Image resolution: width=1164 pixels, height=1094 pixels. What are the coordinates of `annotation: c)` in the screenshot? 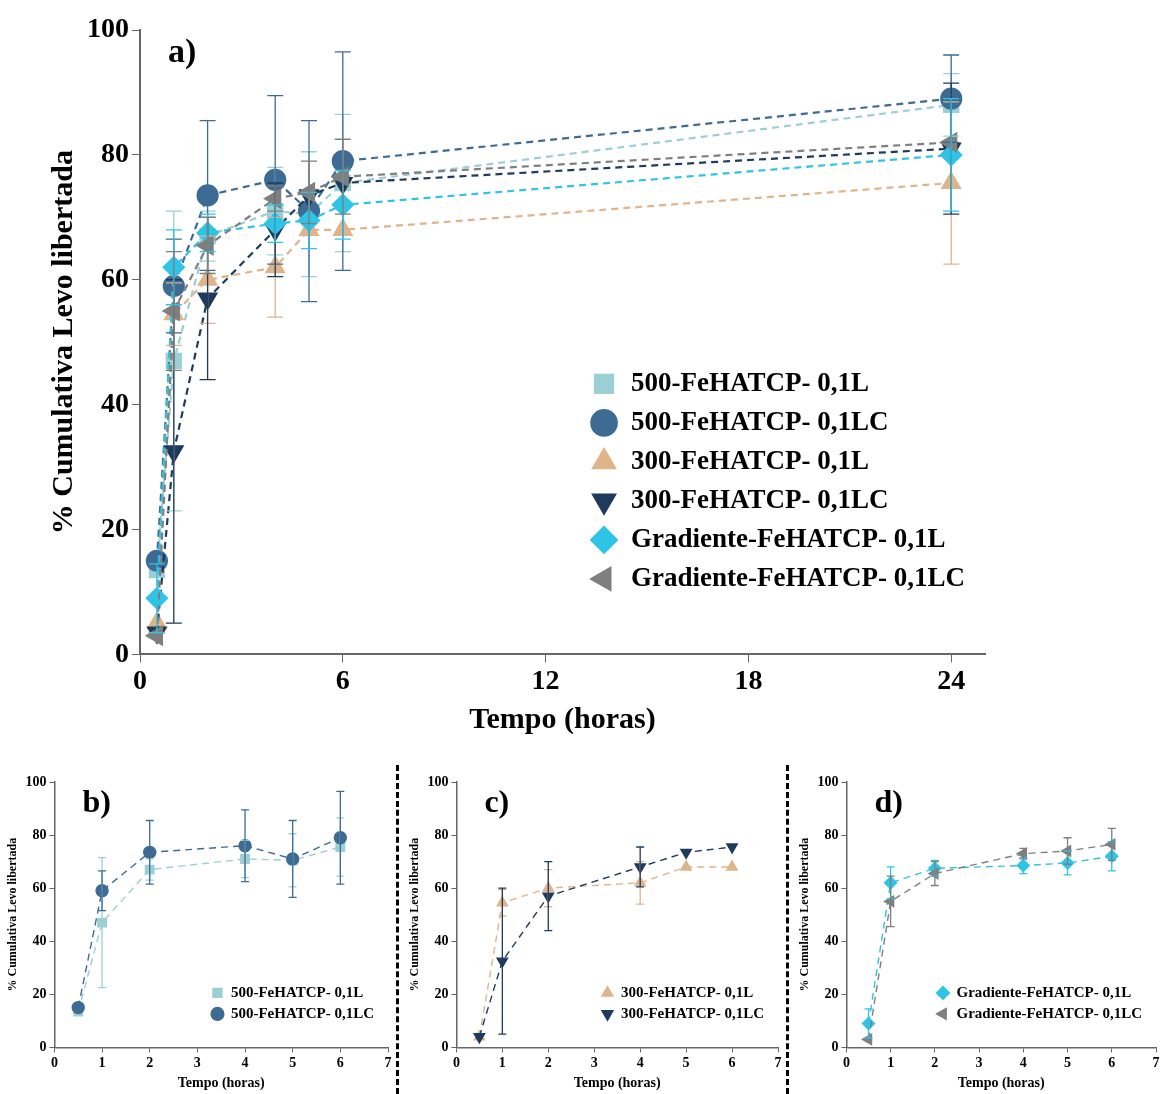 It's located at (497, 801).